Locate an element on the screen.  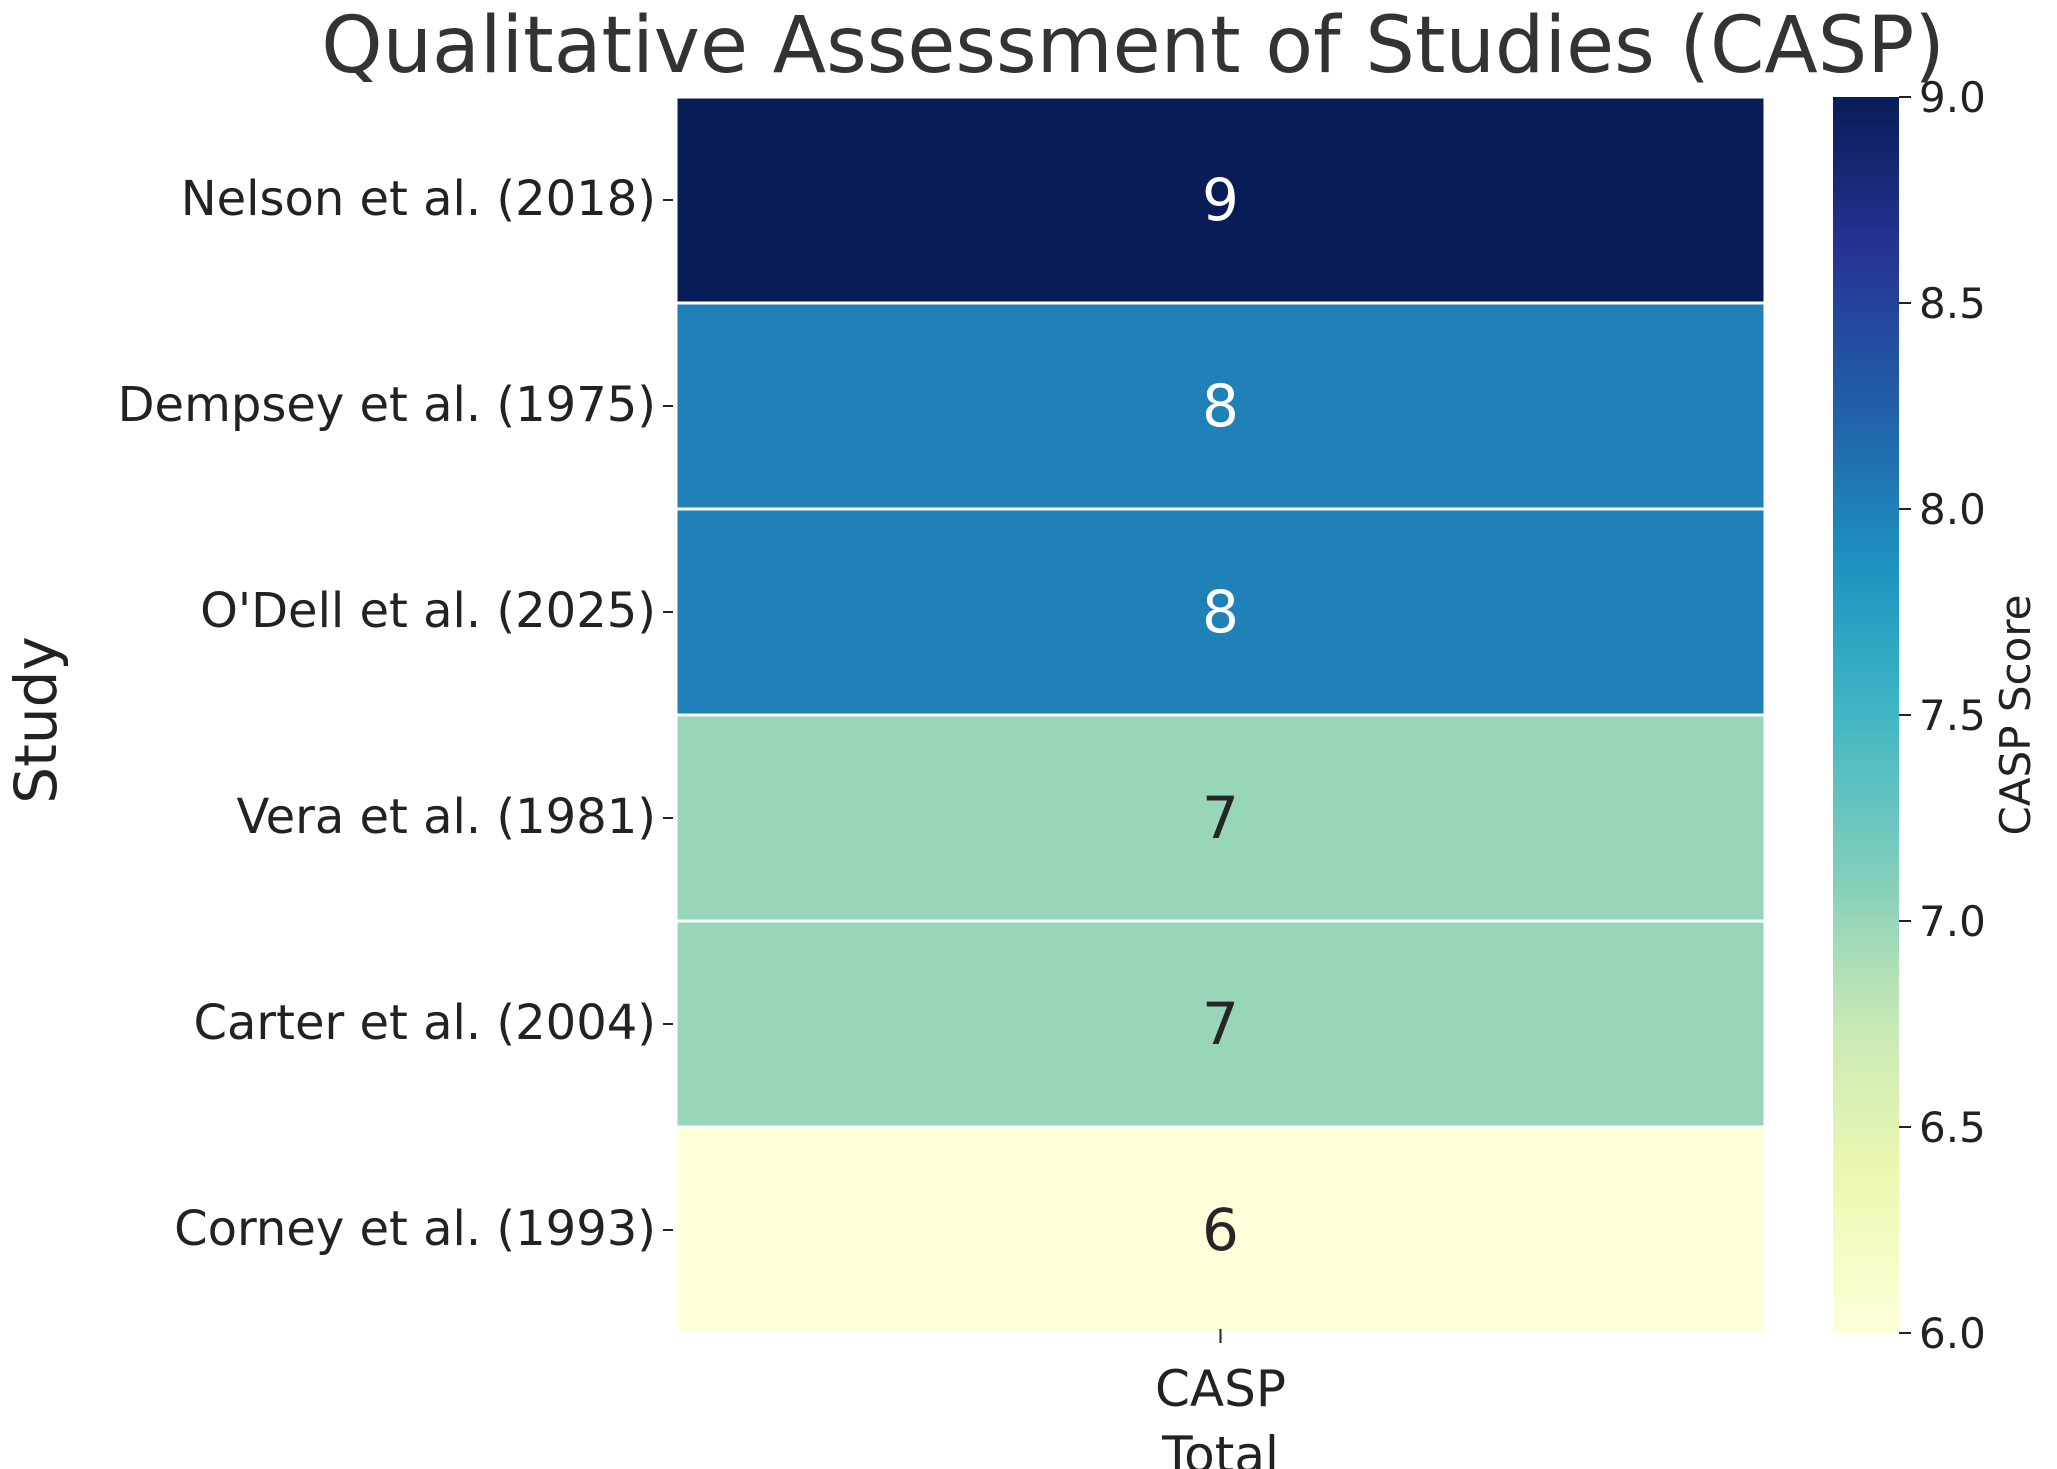
colorbar-tick-label: 8.5 is located at coordinates (1952, 303).